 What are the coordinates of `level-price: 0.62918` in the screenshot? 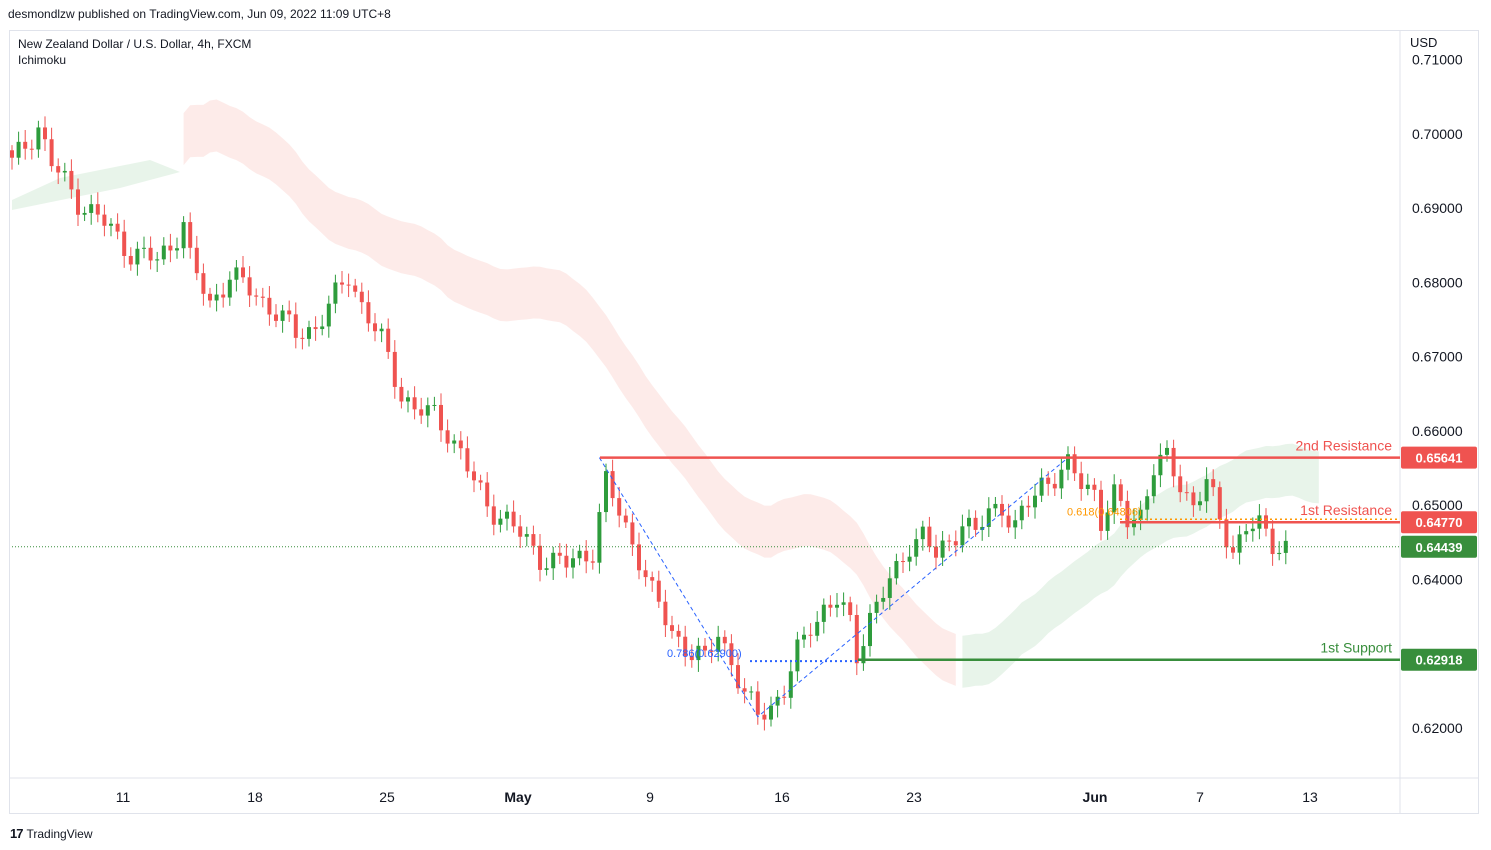 It's located at (1439, 660).